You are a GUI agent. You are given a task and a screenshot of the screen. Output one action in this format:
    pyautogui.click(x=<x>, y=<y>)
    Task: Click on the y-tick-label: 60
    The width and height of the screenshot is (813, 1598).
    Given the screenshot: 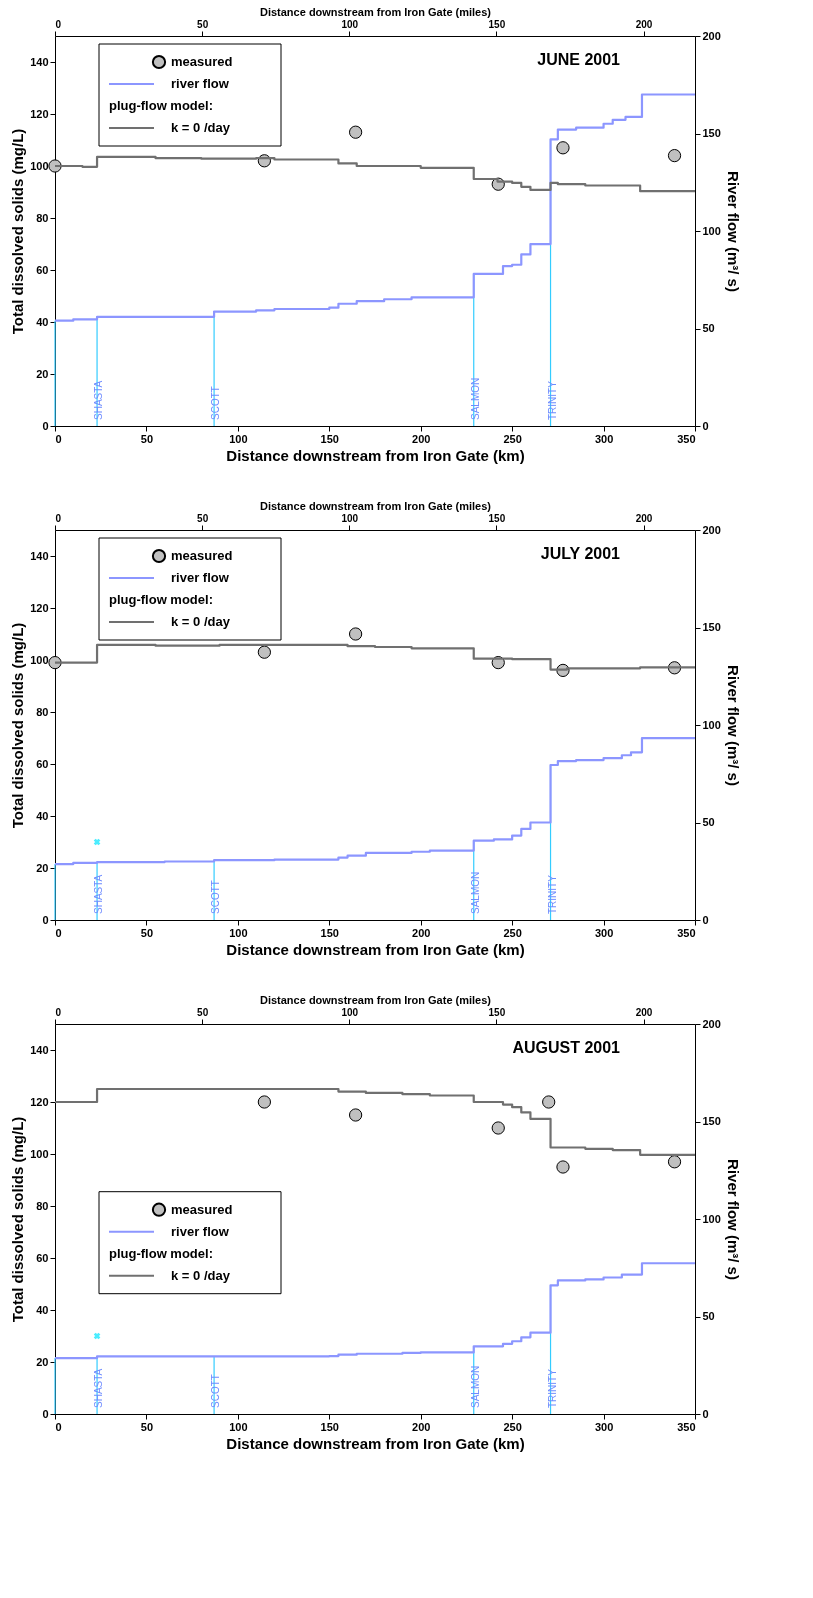 What is the action you would take?
    pyautogui.click(x=42, y=763)
    